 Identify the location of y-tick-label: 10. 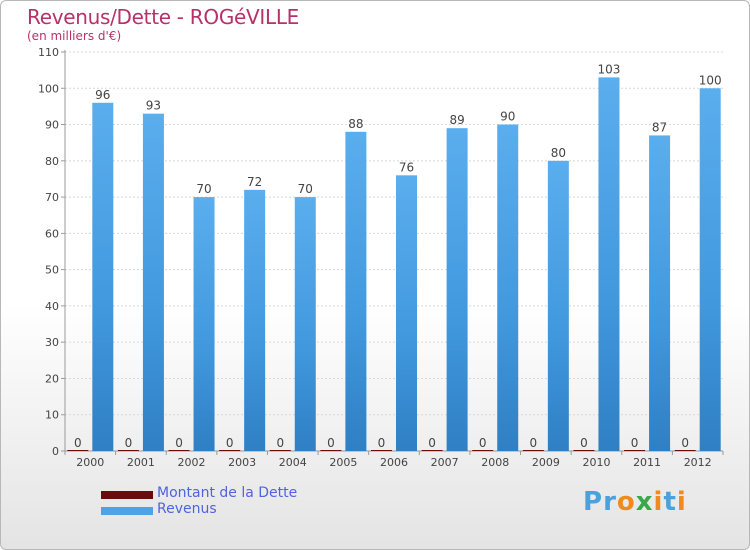
(52, 415).